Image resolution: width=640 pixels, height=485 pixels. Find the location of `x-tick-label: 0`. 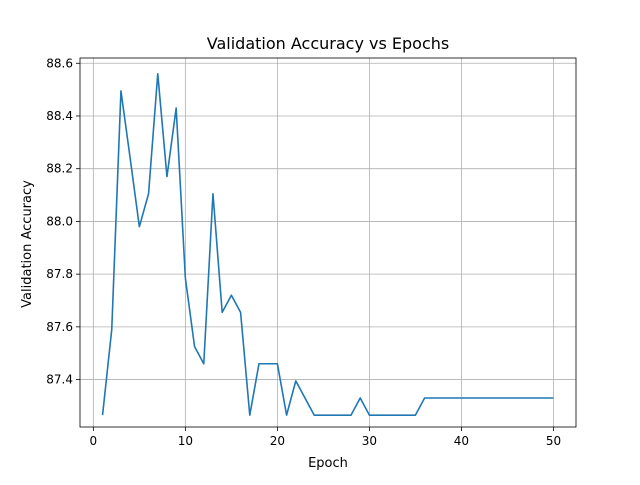

x-tick-label: 0 is located at coordinates (94, 441).